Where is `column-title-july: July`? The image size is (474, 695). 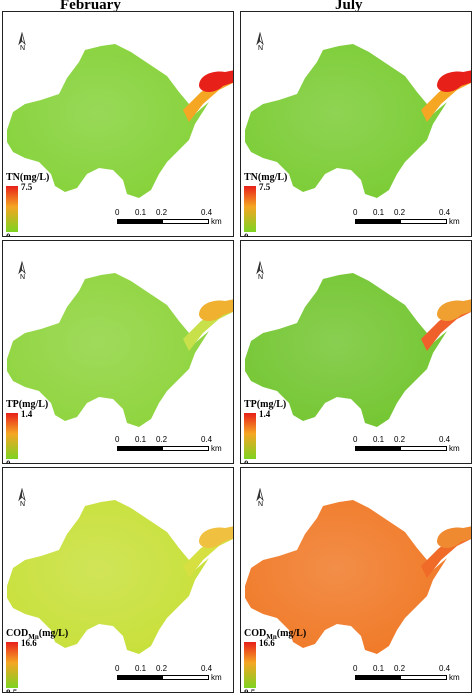 column-title-july: July is located at coordinates (349, 6).